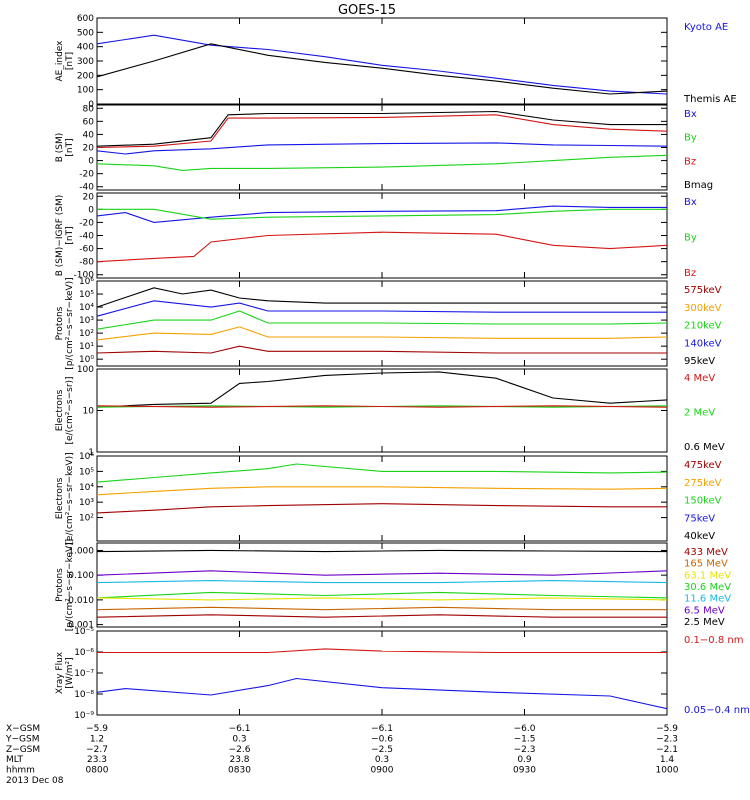 The width and height of the screenshot is (750, 800). Describe the element at coordinates (97, 771) in the screenshot. I see `x-axis-value: 0800` at that location.